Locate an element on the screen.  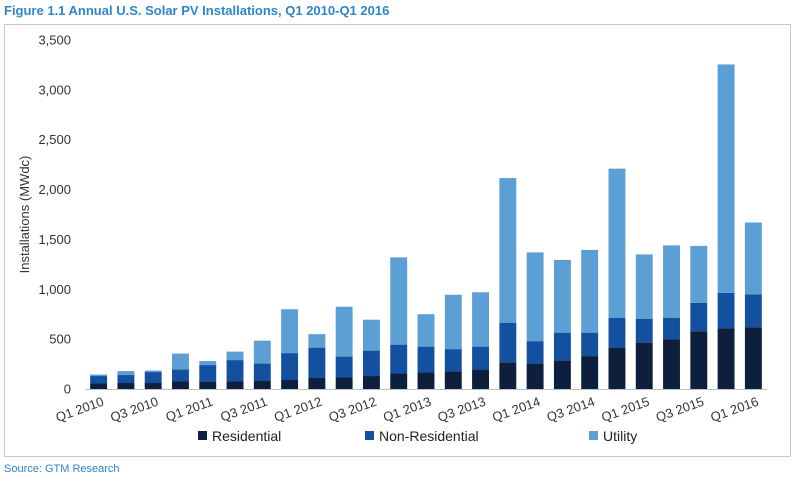
x-tick-label: Q3 2011 is located at coordinates (243, 409).